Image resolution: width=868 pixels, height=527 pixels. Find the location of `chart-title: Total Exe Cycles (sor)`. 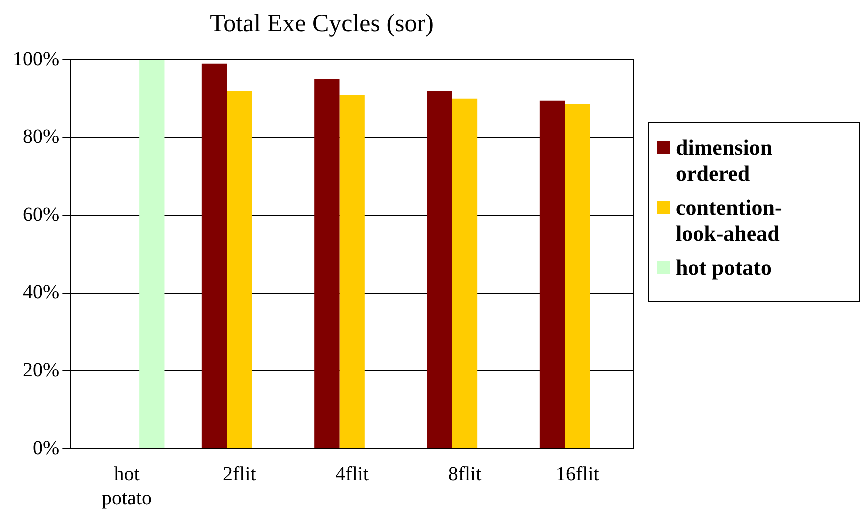

chart-title: Total Exe Cycles (sor) is located at coordinates (322, 24).